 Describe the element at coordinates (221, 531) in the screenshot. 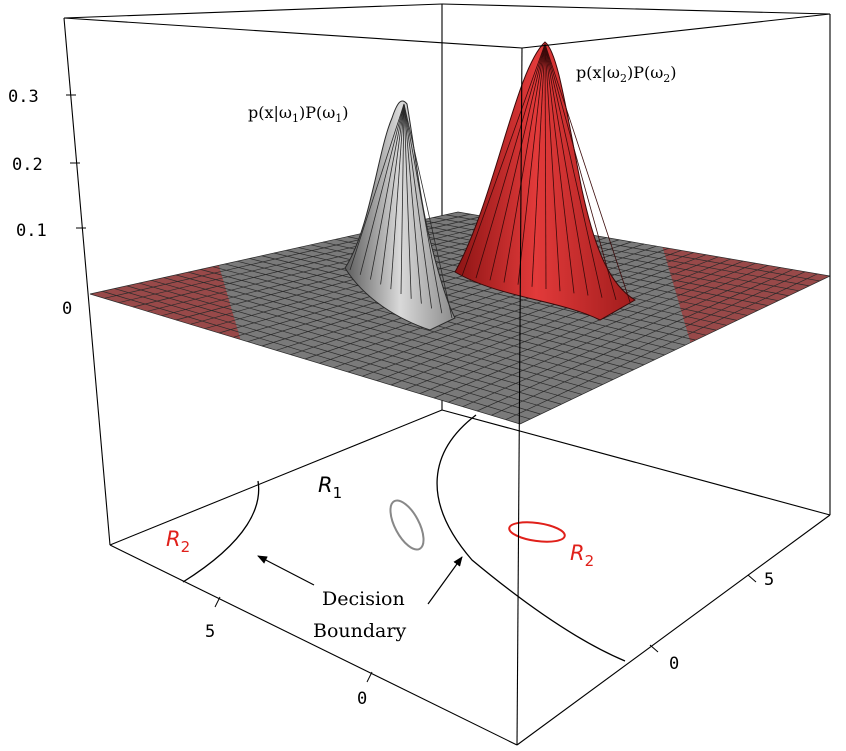

I see `decision-boundary-left` at that location.